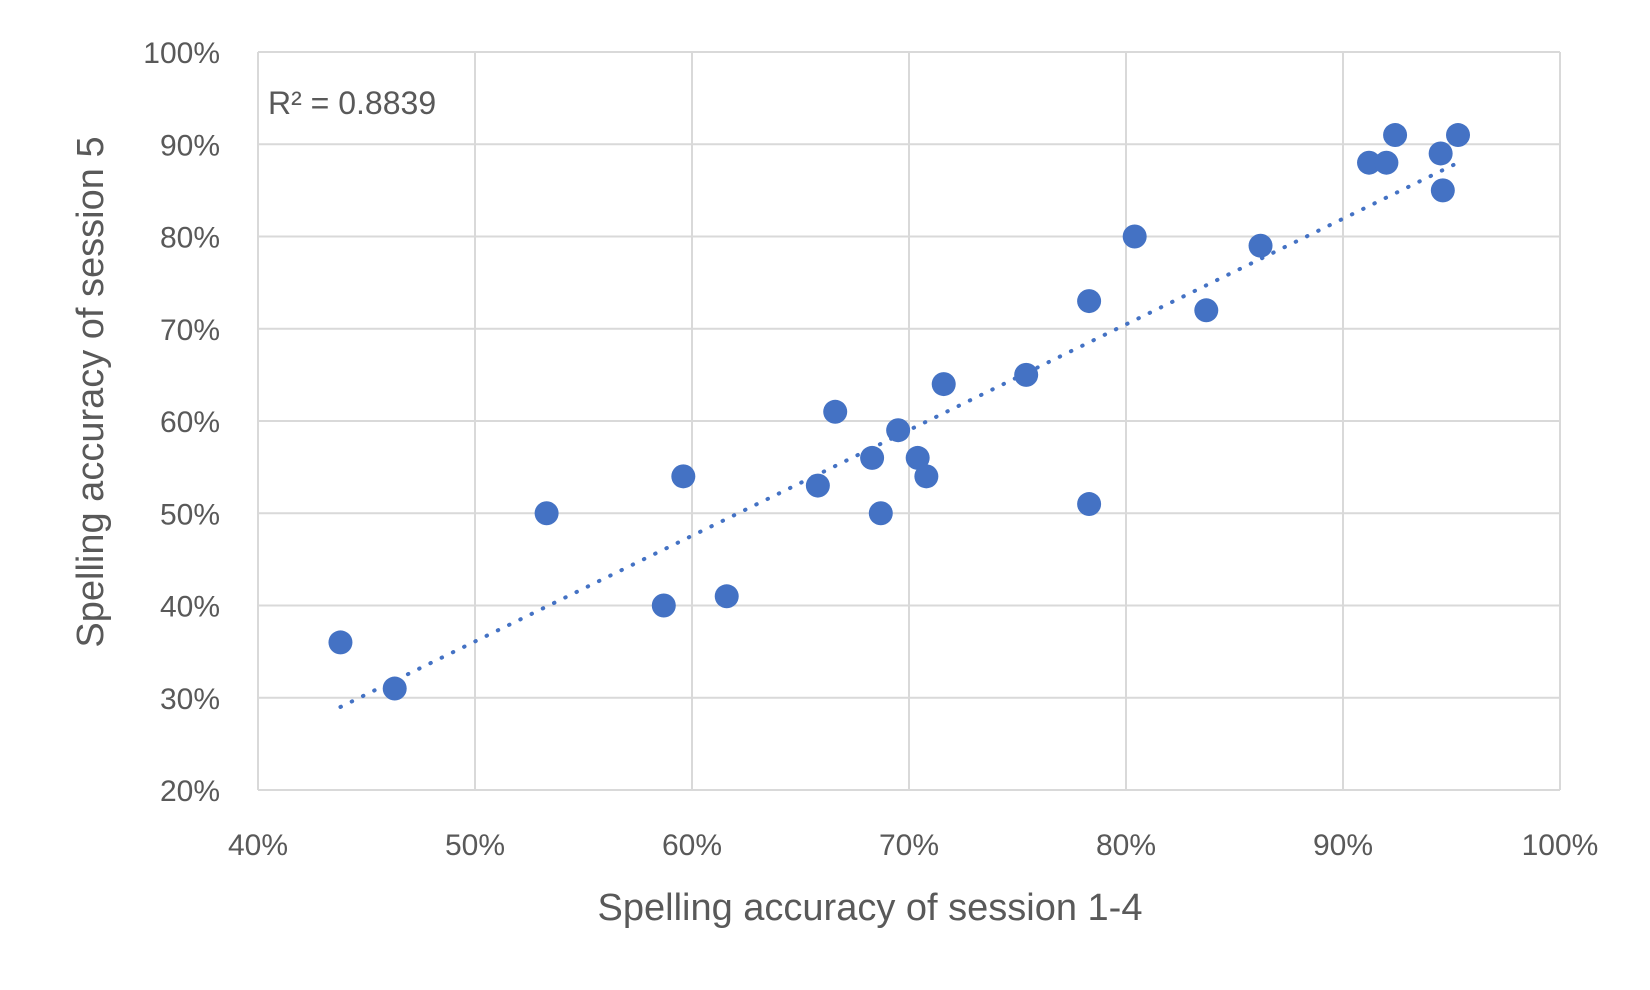 This screenshot has height=990, width=1650. I want to click on x-axis-title: Spelling accuracy of session 1-4, so click(870, 908).